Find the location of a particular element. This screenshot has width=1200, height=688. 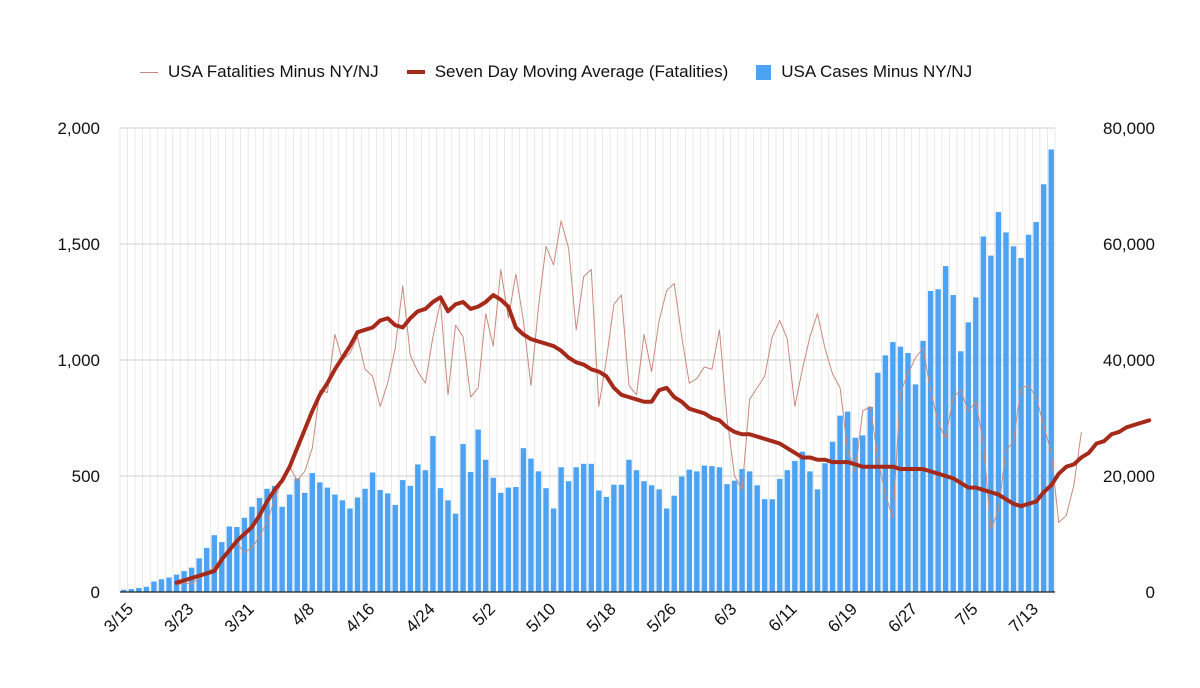

legend-swatch-cases is located at coordinates (764, 72).